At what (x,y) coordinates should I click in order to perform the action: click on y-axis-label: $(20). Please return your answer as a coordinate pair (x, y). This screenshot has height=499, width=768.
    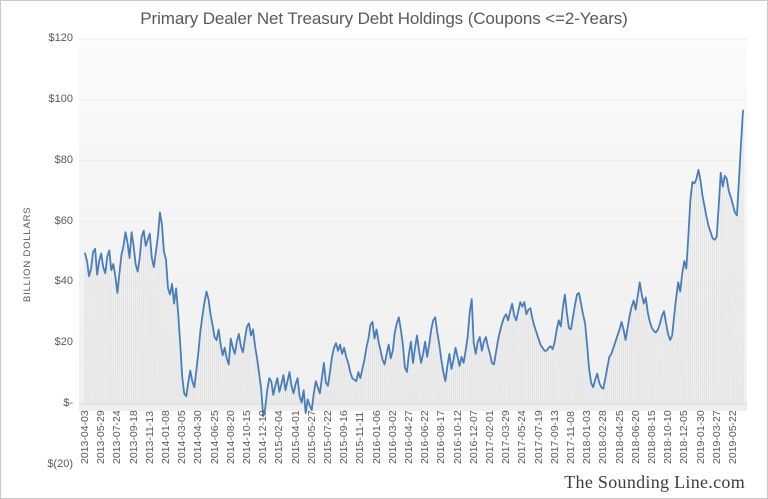
    Looking at the image, I should click on (60, 463).